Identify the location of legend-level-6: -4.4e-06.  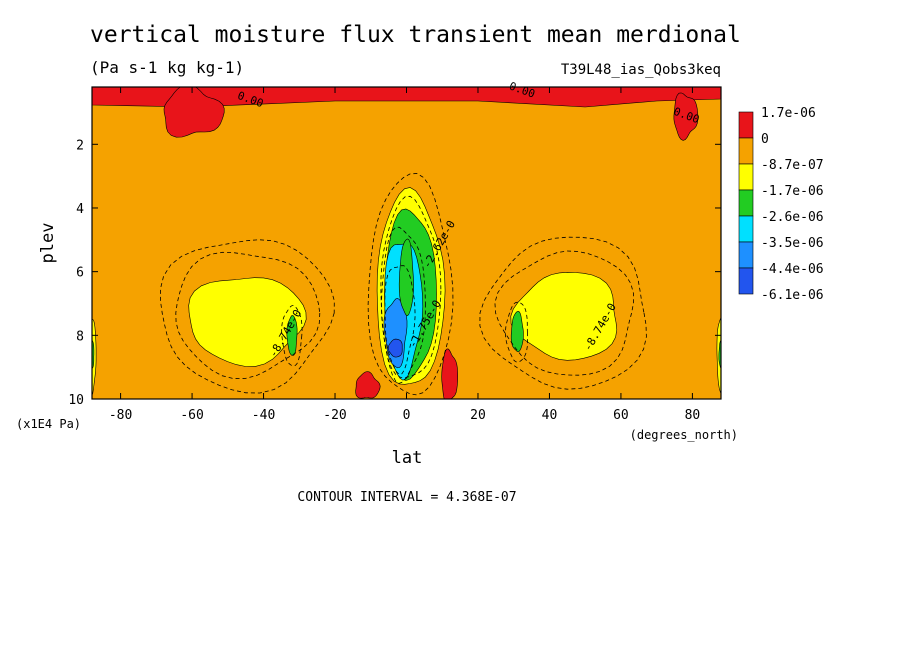
(792, 269).